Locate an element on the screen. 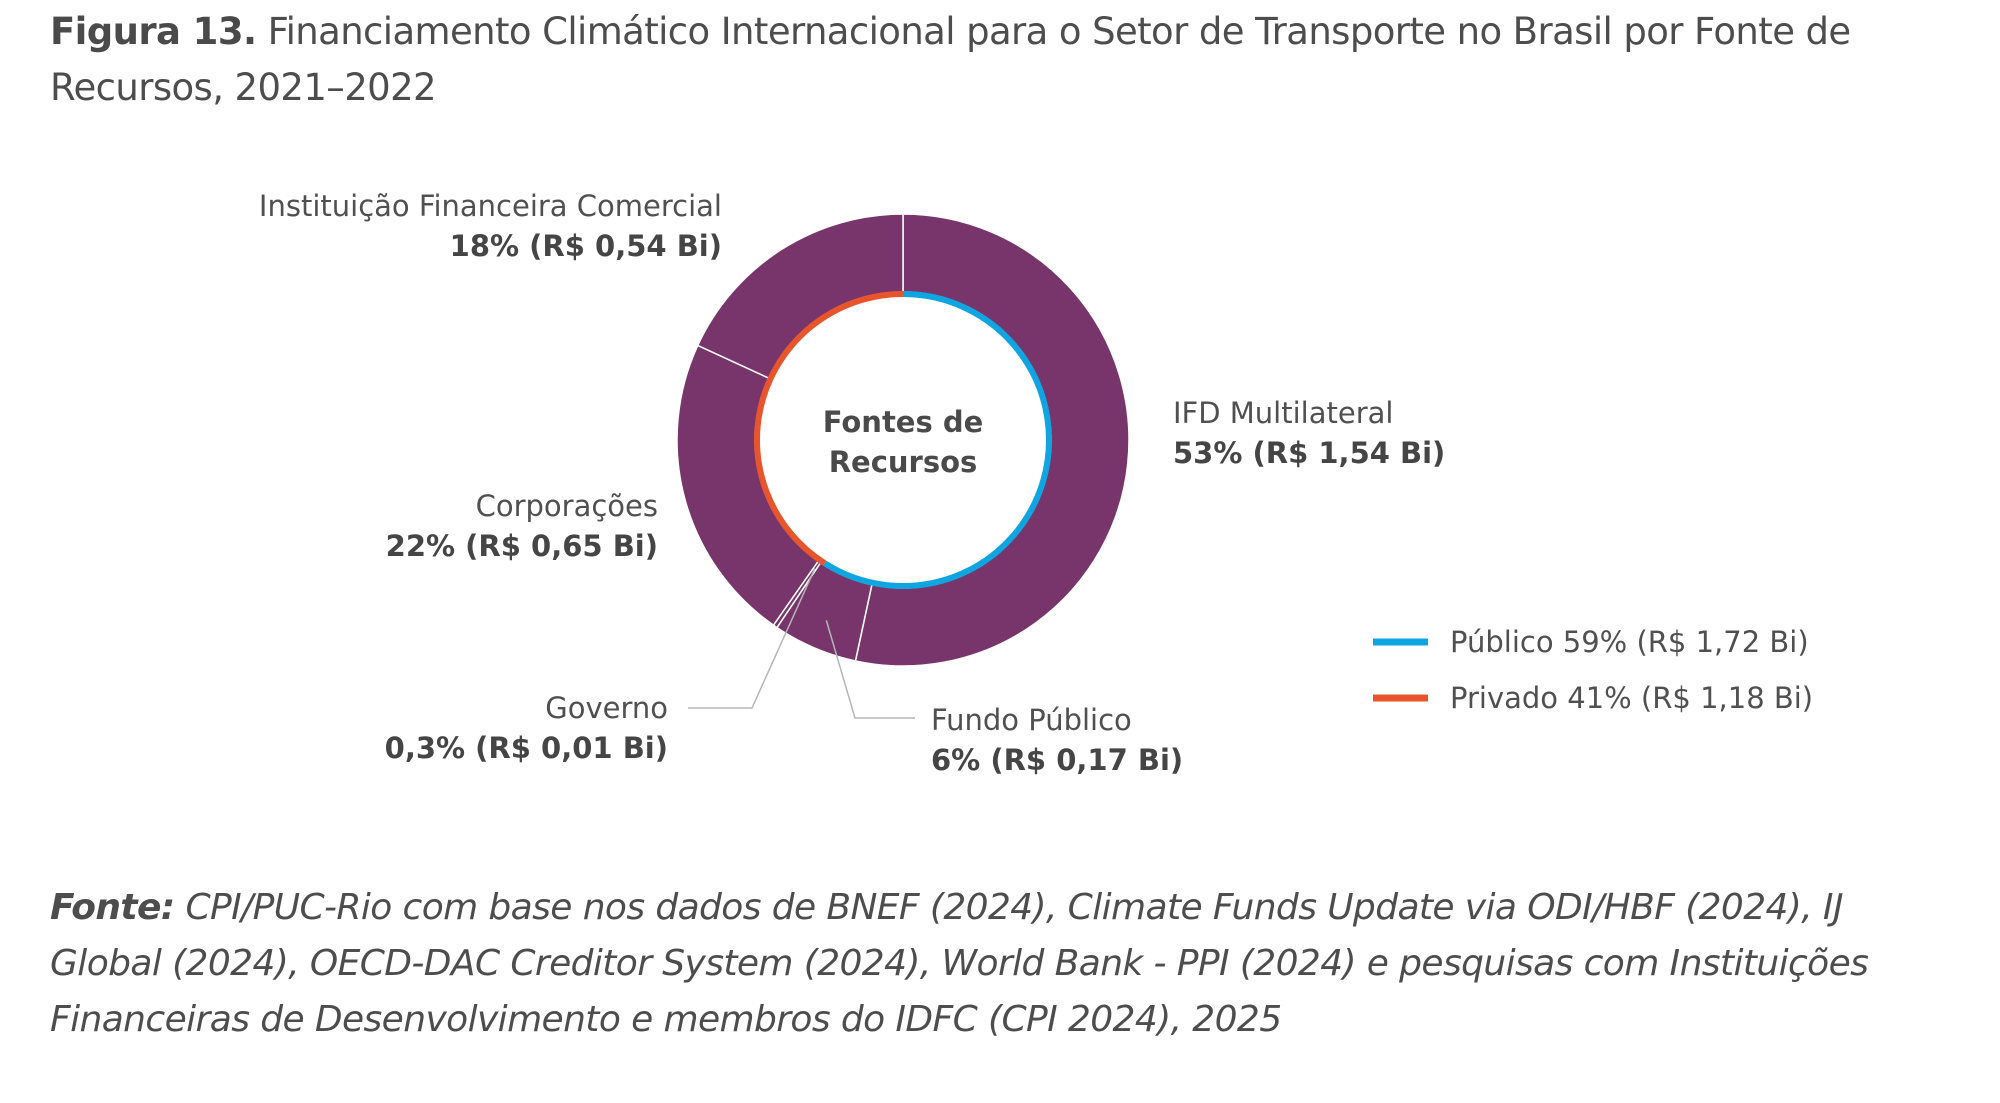 The width and height of the screenshot is (2000, 1103). leader-line-governo is located at coordinates (752, 638).